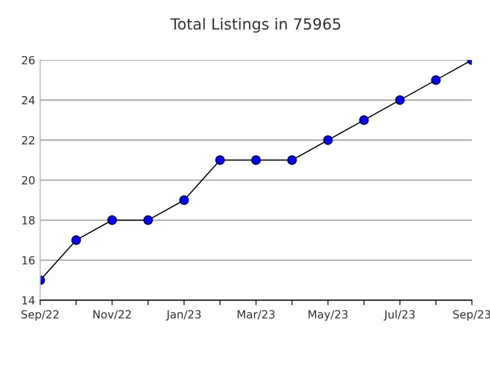  What do you see at coordinates (28, 300) in the screenshot?
I see `y-tick-label: 14` at bounding box center [28, 300].